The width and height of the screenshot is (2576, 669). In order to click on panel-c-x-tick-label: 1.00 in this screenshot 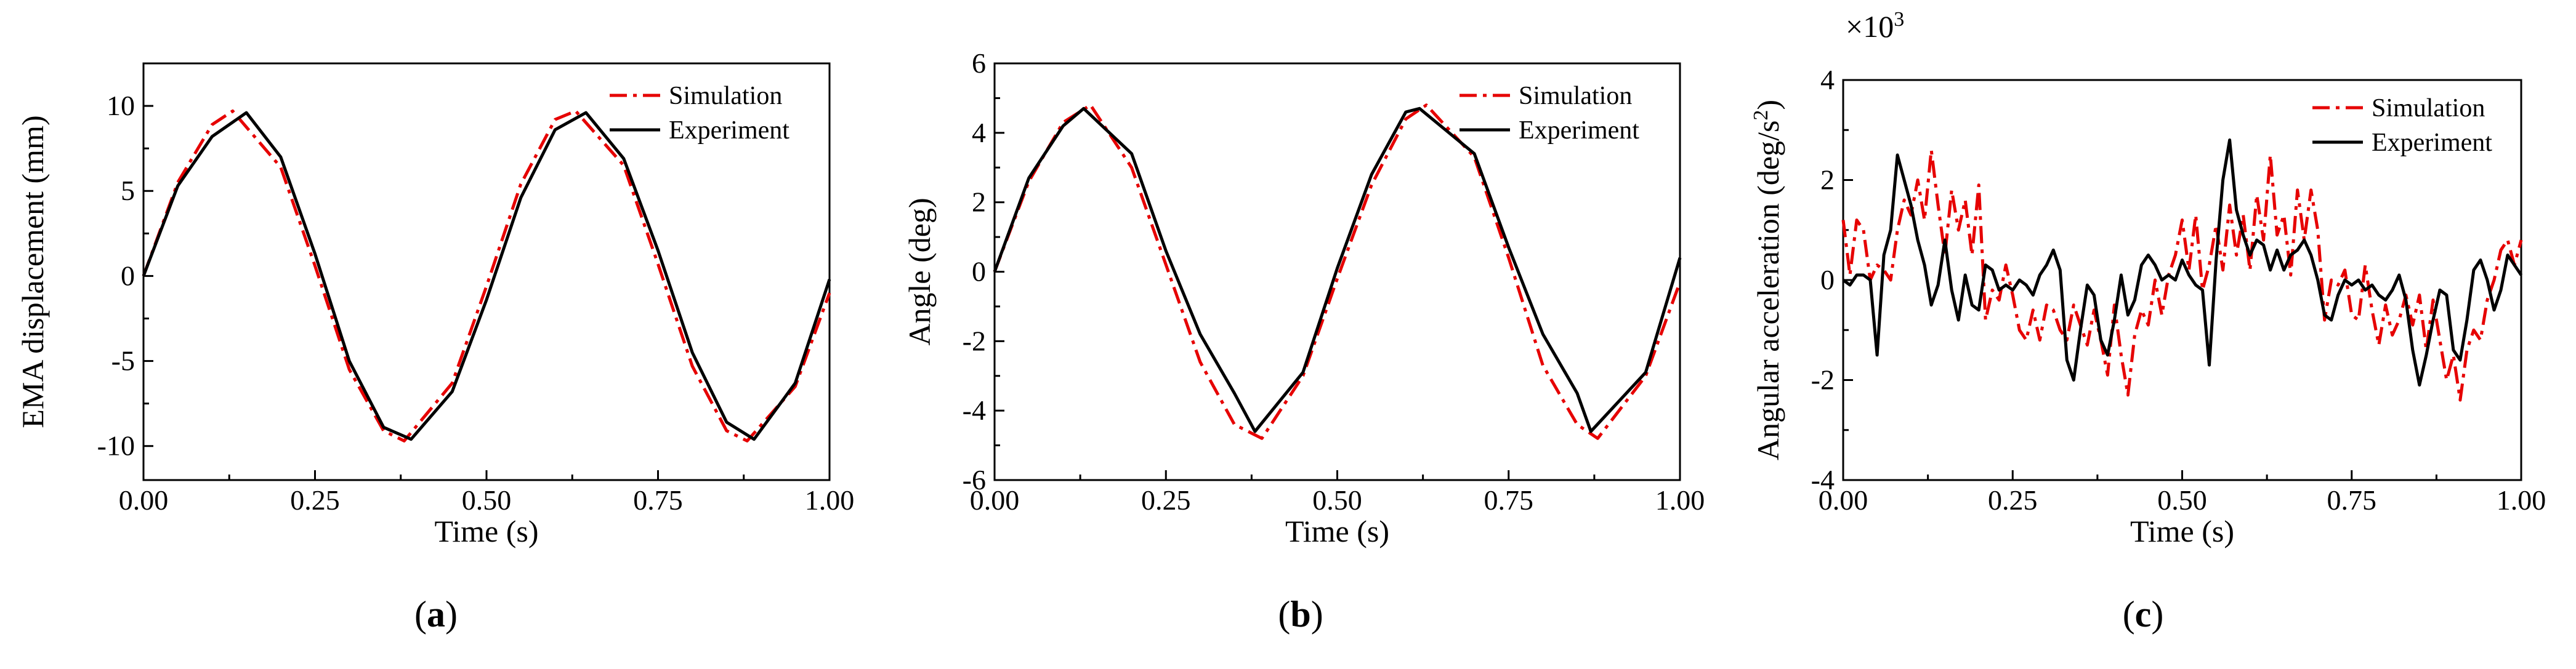, I will do `click(2521, 500)`.